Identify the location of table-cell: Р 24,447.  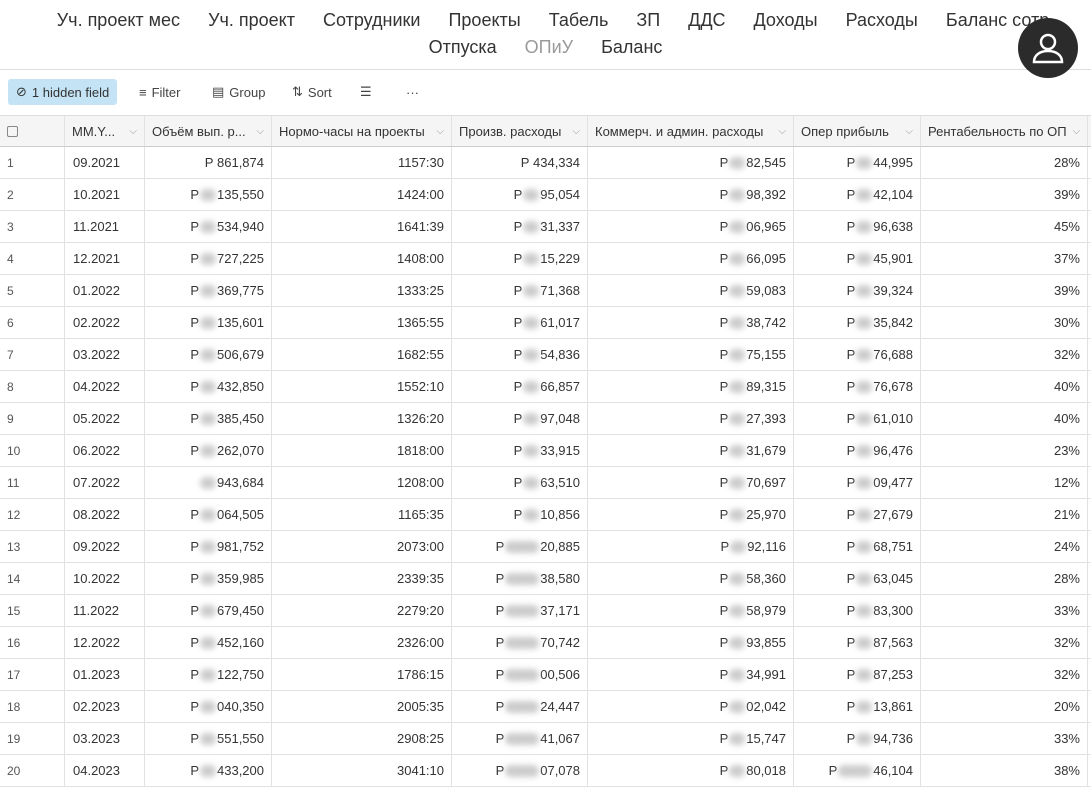
(520, 706).